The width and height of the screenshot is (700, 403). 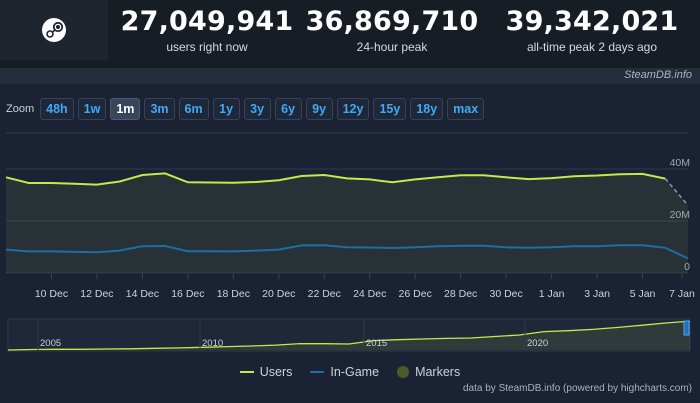 What do you see at coordinates (335, 179) in the screenshot?
I see `users-series-line` at bounding box center [335, 179].